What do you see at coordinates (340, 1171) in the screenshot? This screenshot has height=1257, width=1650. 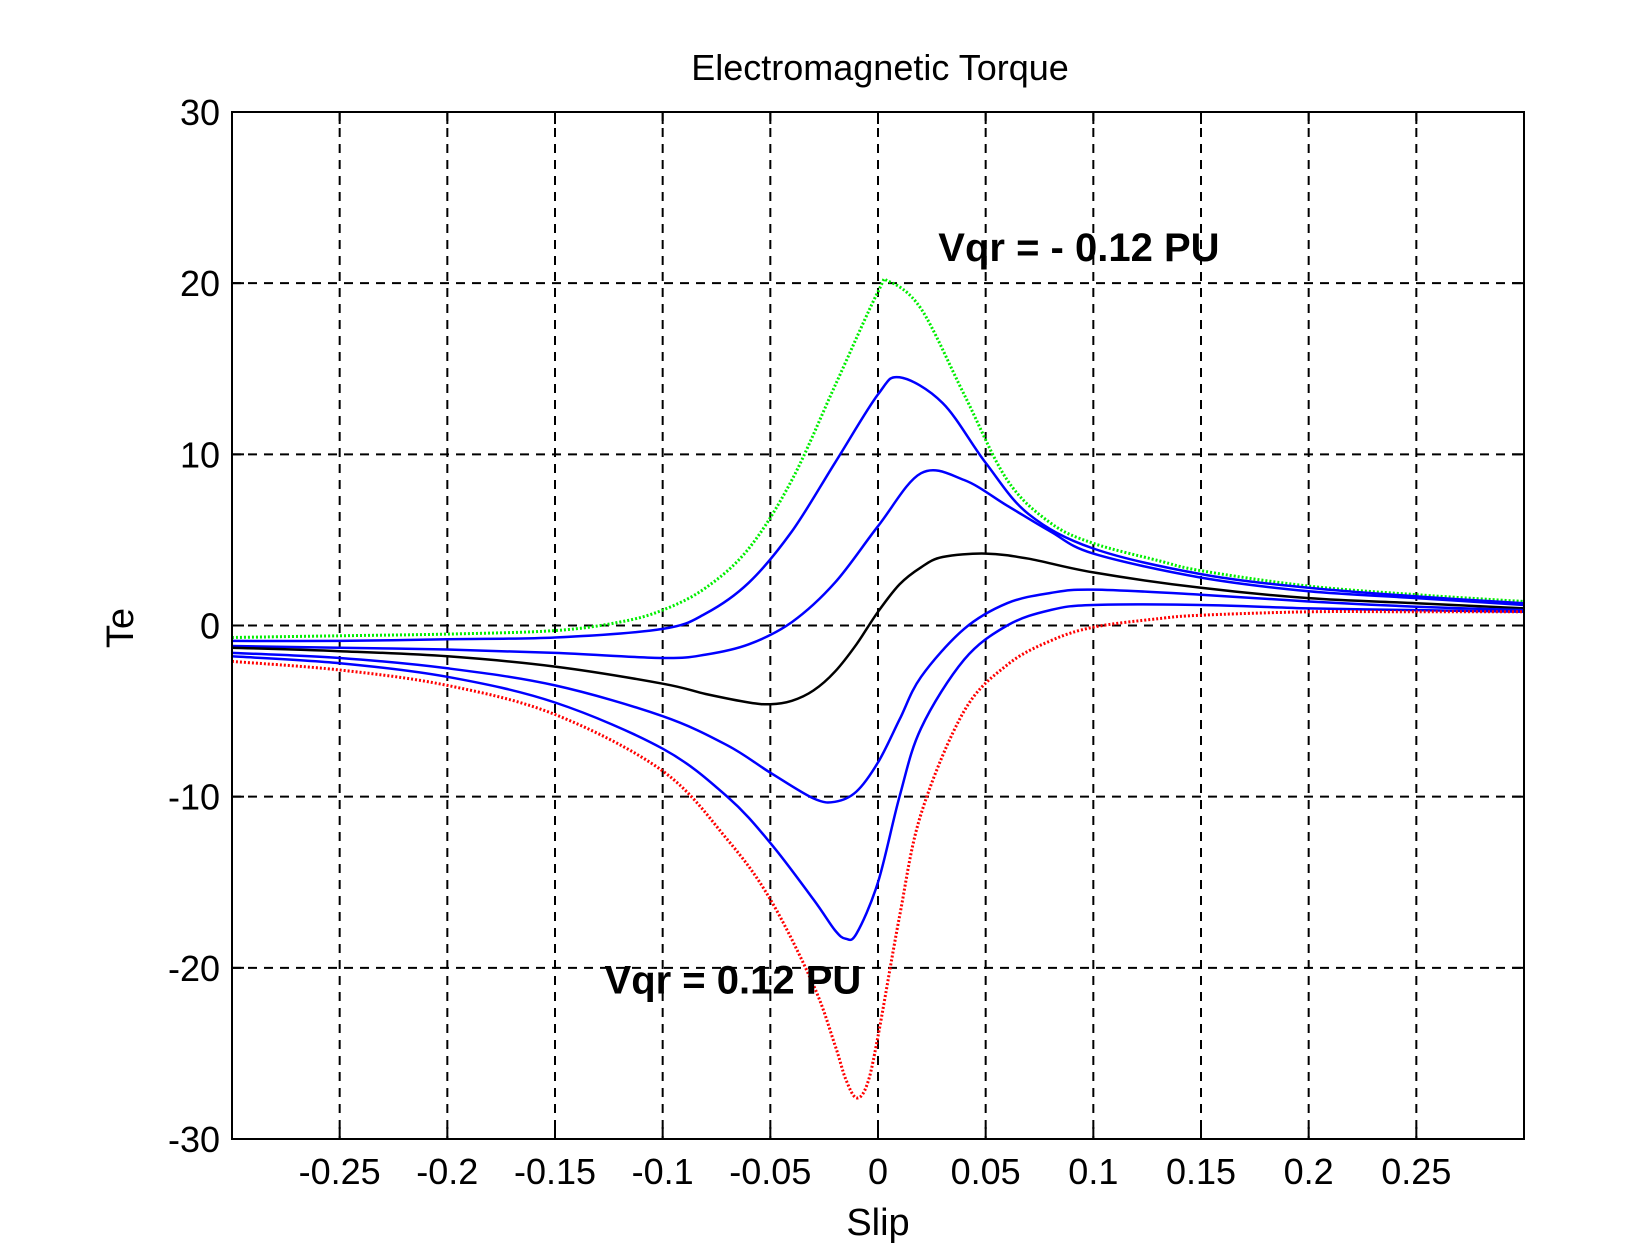 I see `x-tick-label: -0.25` at bounding box center [340, 1171].